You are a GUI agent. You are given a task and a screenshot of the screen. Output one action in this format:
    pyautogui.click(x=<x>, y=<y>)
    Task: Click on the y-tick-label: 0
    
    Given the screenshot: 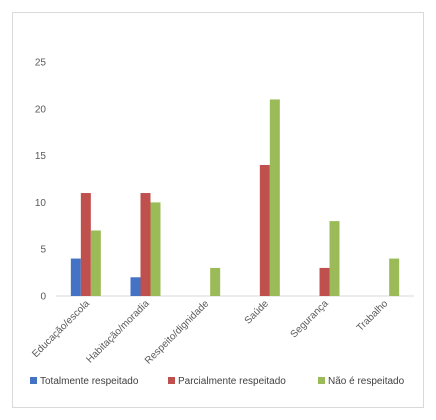 What is the action you would take?
    pyautogui.click(x=43, y=297)
    